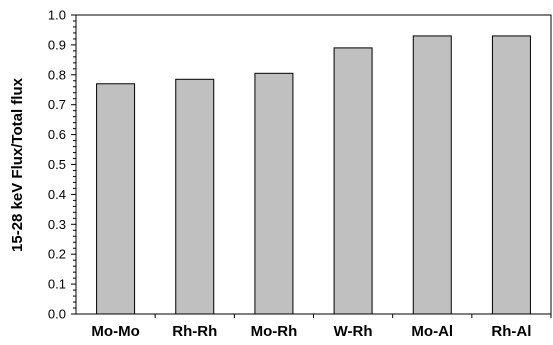  I want to click on y-tick-label: 0.4, so click(57, 194).